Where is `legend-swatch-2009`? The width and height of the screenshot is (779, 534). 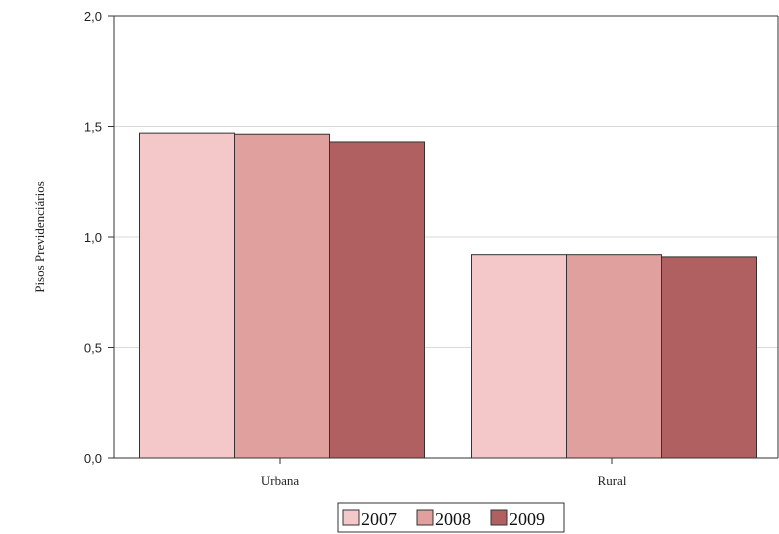
legend-swatch-2009 is located at coordinates (499, 517).